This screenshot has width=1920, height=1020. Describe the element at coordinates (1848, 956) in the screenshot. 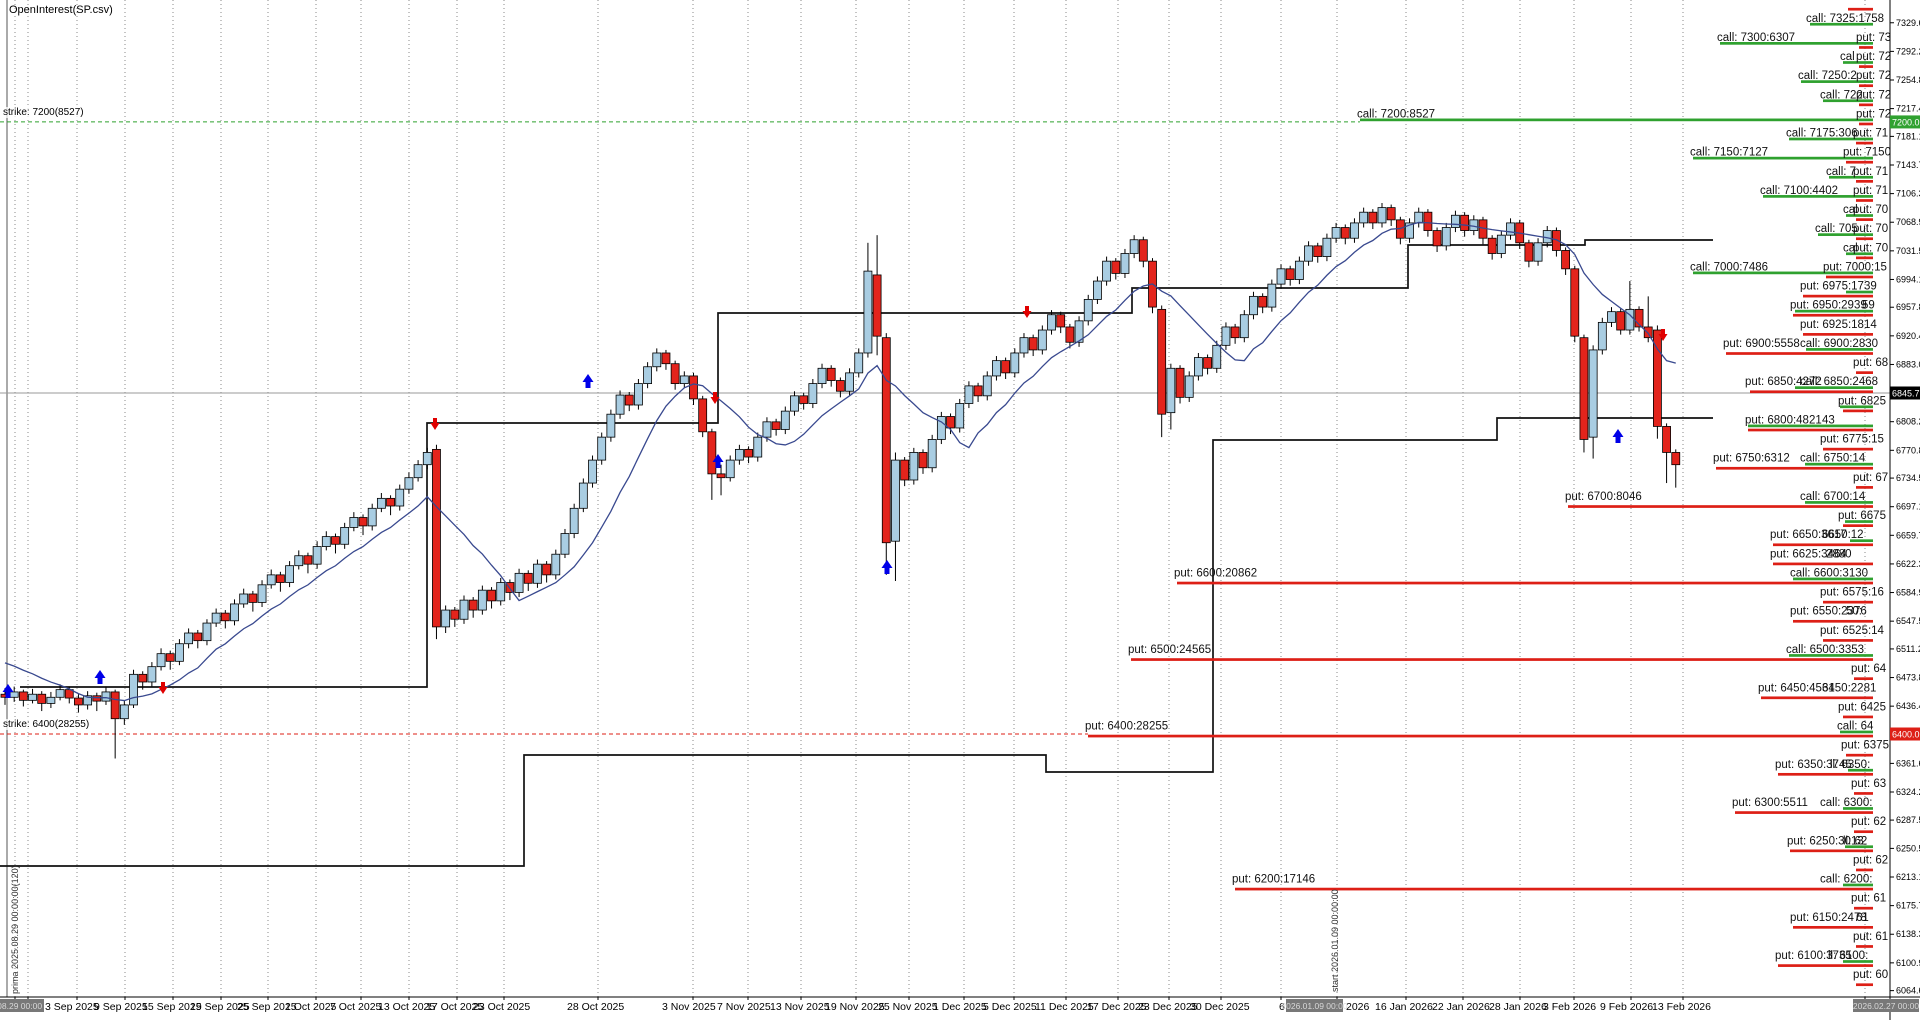

I see `call-oi-label: ll: 6100:` at that location.